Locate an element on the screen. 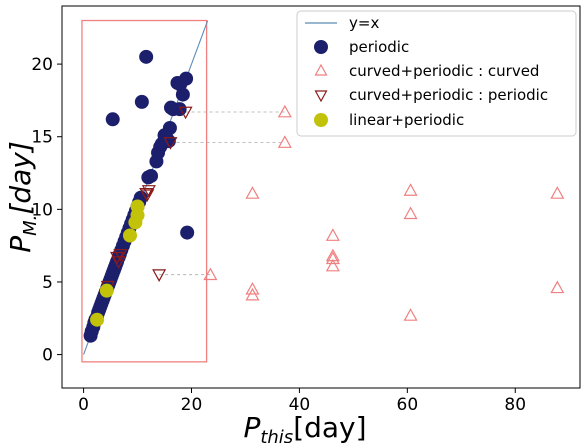 Image resolution: width=586 pixels, height=443 pixels. x-tick-label: 20 is located at coordinates (192, 405).